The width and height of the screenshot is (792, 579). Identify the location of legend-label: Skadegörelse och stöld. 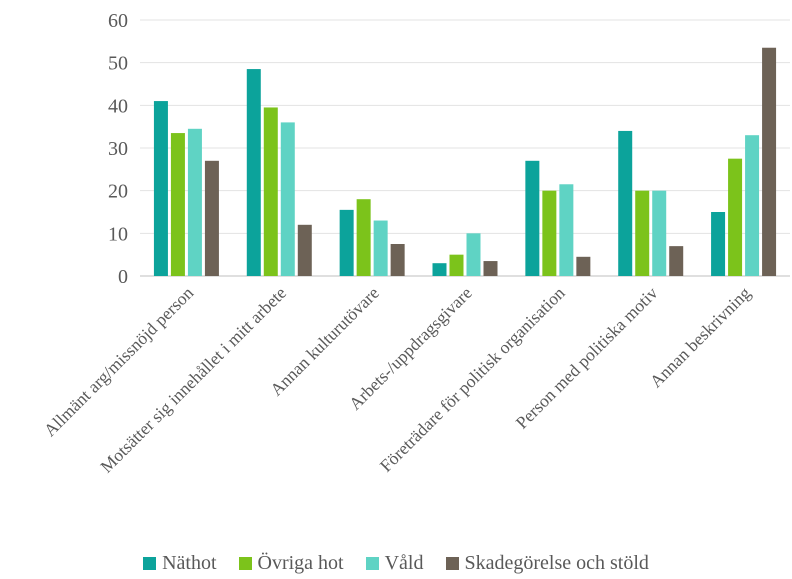
(556, 562).